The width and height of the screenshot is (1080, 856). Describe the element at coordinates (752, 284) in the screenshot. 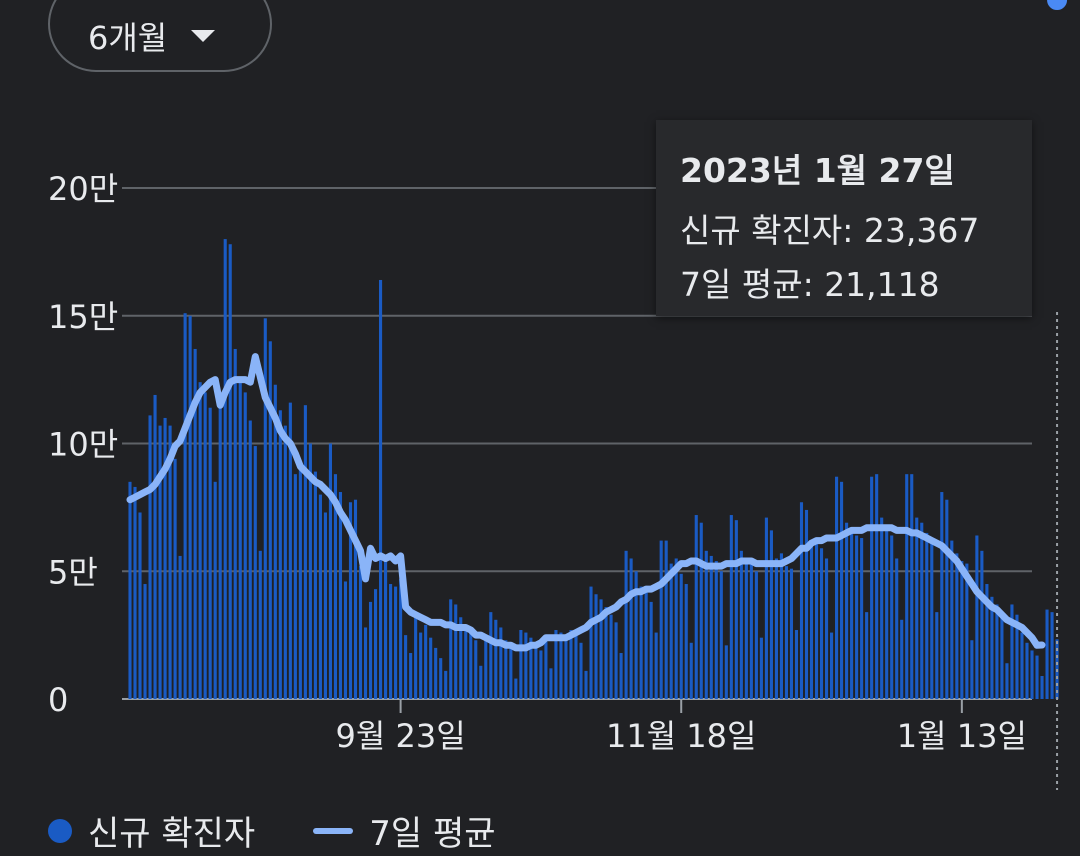

I see `tooltip-average-label: 7일 평균:` at that location.